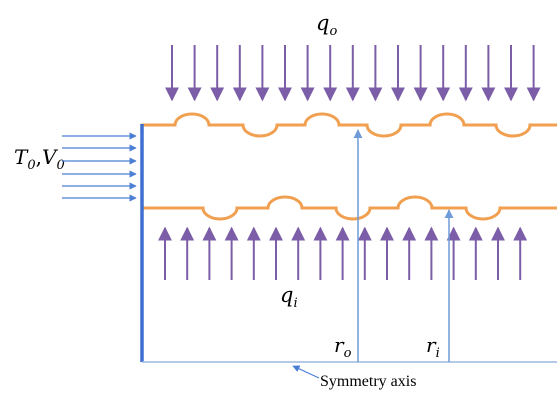 The height and width of the screenshot is (394, 557). I want to click on outer-heat-flux-label: qo, so click(326, 25).